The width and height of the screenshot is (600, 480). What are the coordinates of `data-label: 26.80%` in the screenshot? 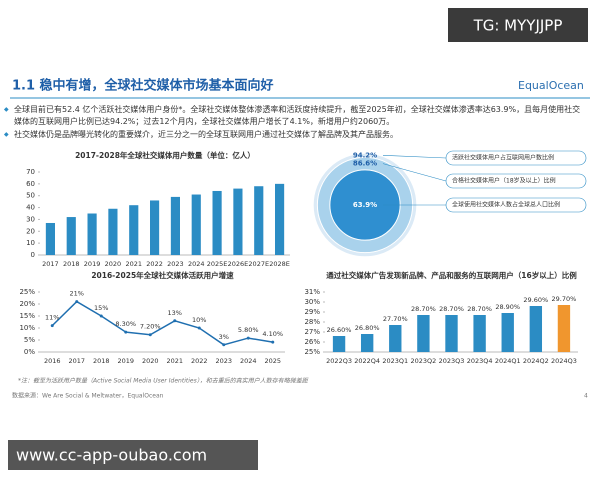 It's located at (367, 328).